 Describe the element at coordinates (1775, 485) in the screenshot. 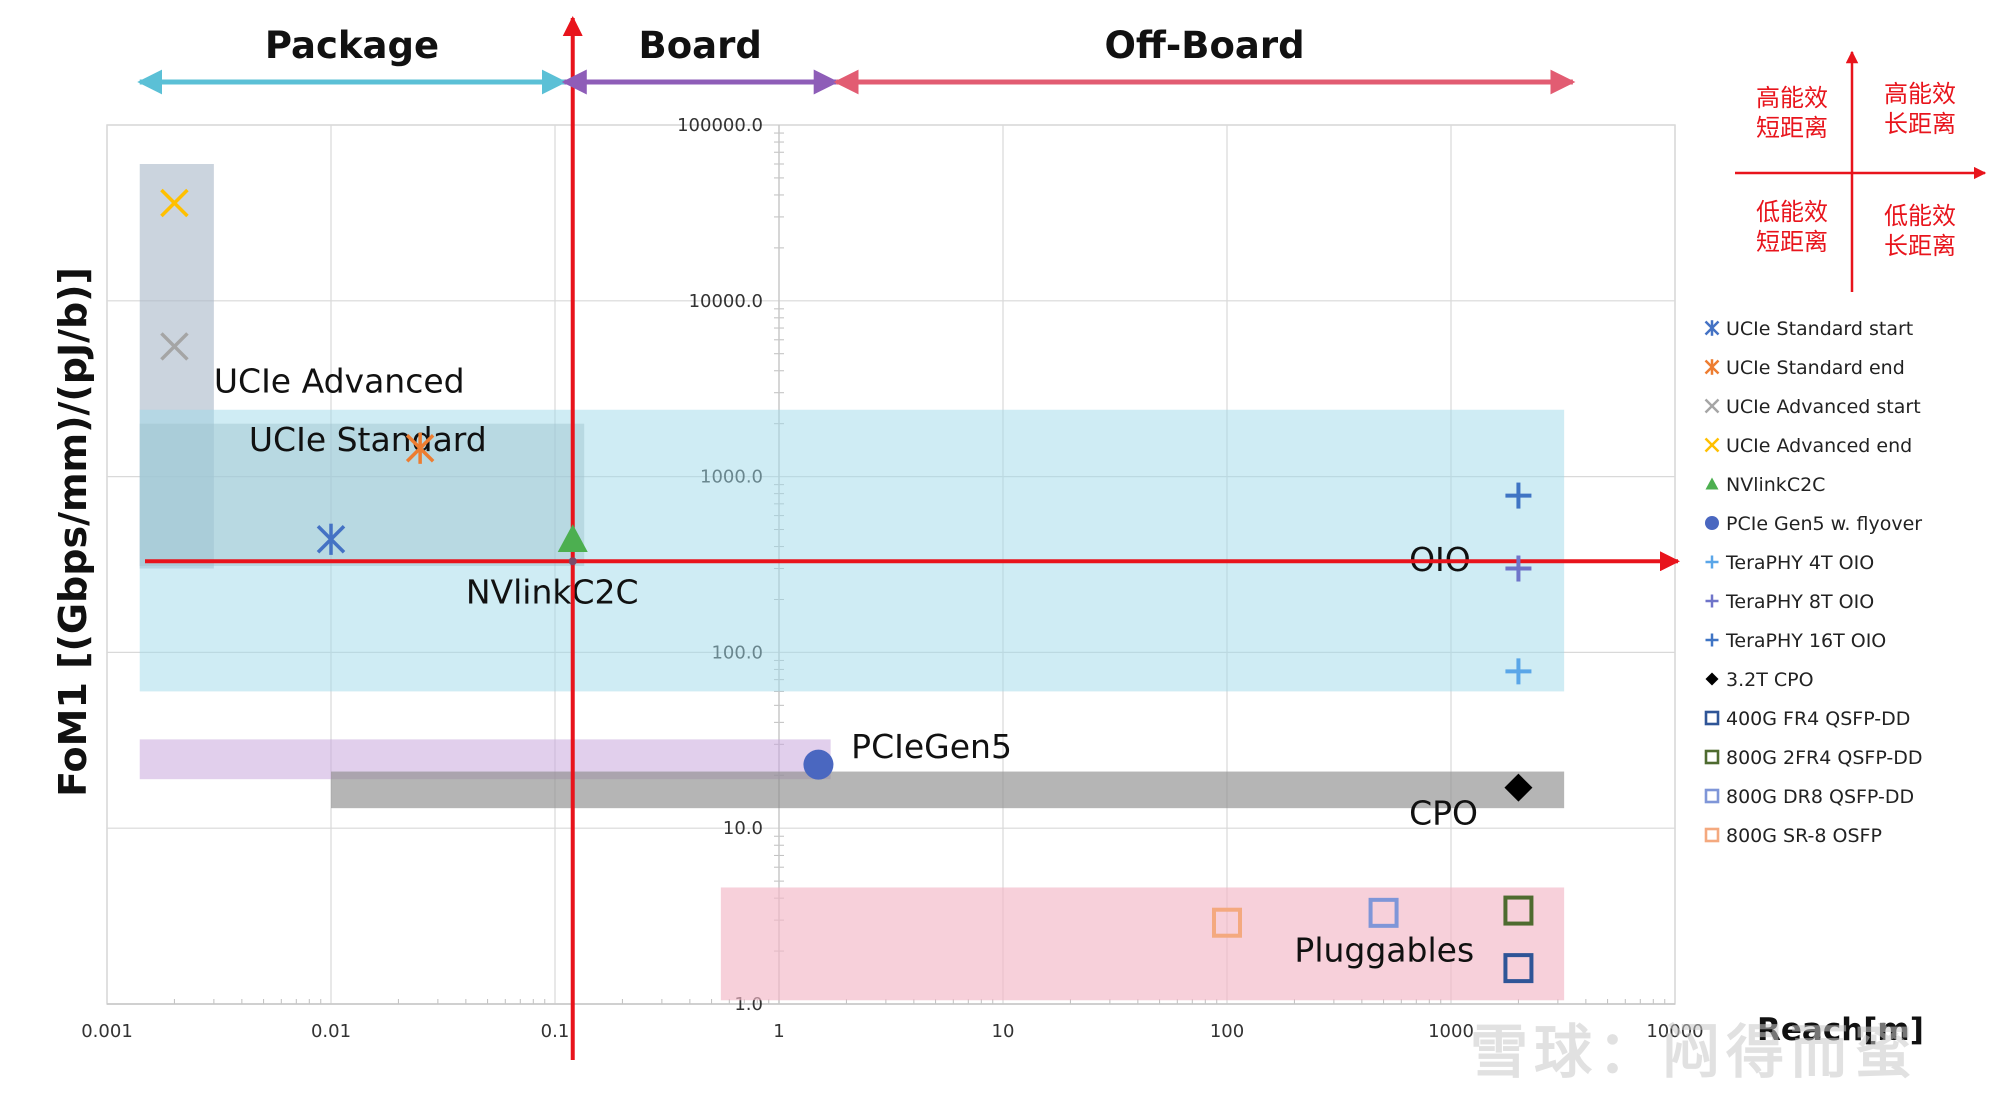

I see `legend-label: NVlinkC2C` at that location.